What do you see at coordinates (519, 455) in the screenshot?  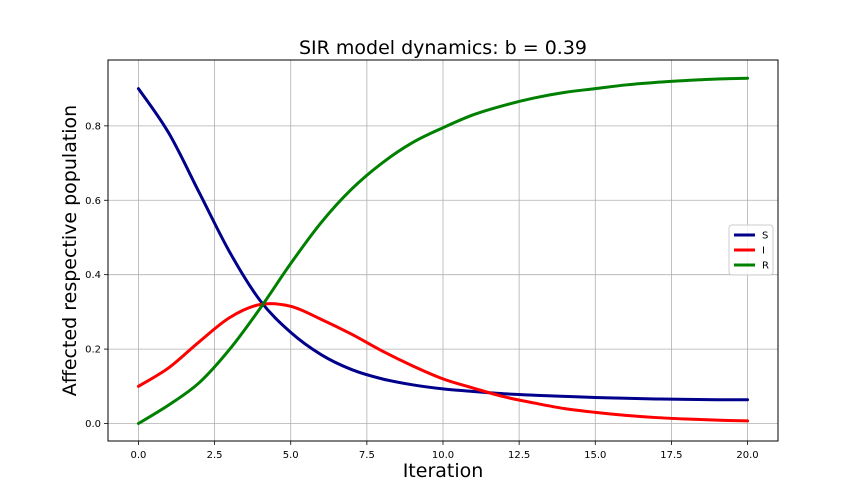 I see `x-tick-label: 12.5` at bounding box center [519, 455].